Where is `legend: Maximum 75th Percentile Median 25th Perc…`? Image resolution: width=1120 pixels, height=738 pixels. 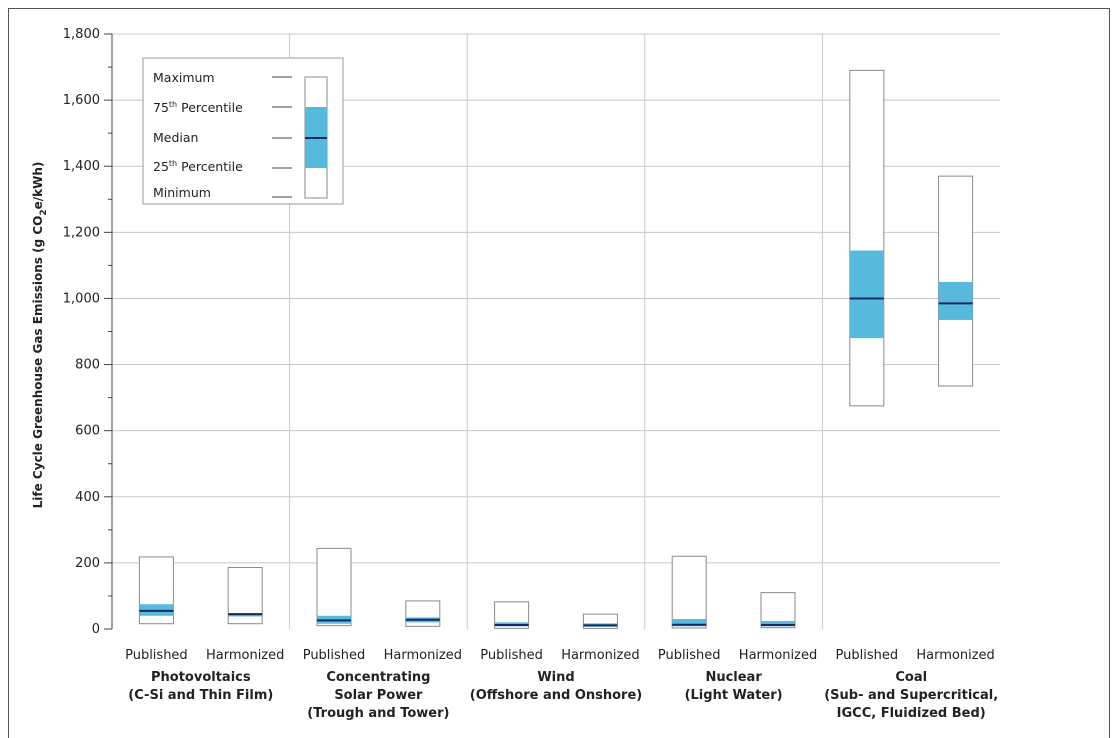 legend: Maximum 75th Percentile Median 25th Perc… is located at coordinates (243, 131).